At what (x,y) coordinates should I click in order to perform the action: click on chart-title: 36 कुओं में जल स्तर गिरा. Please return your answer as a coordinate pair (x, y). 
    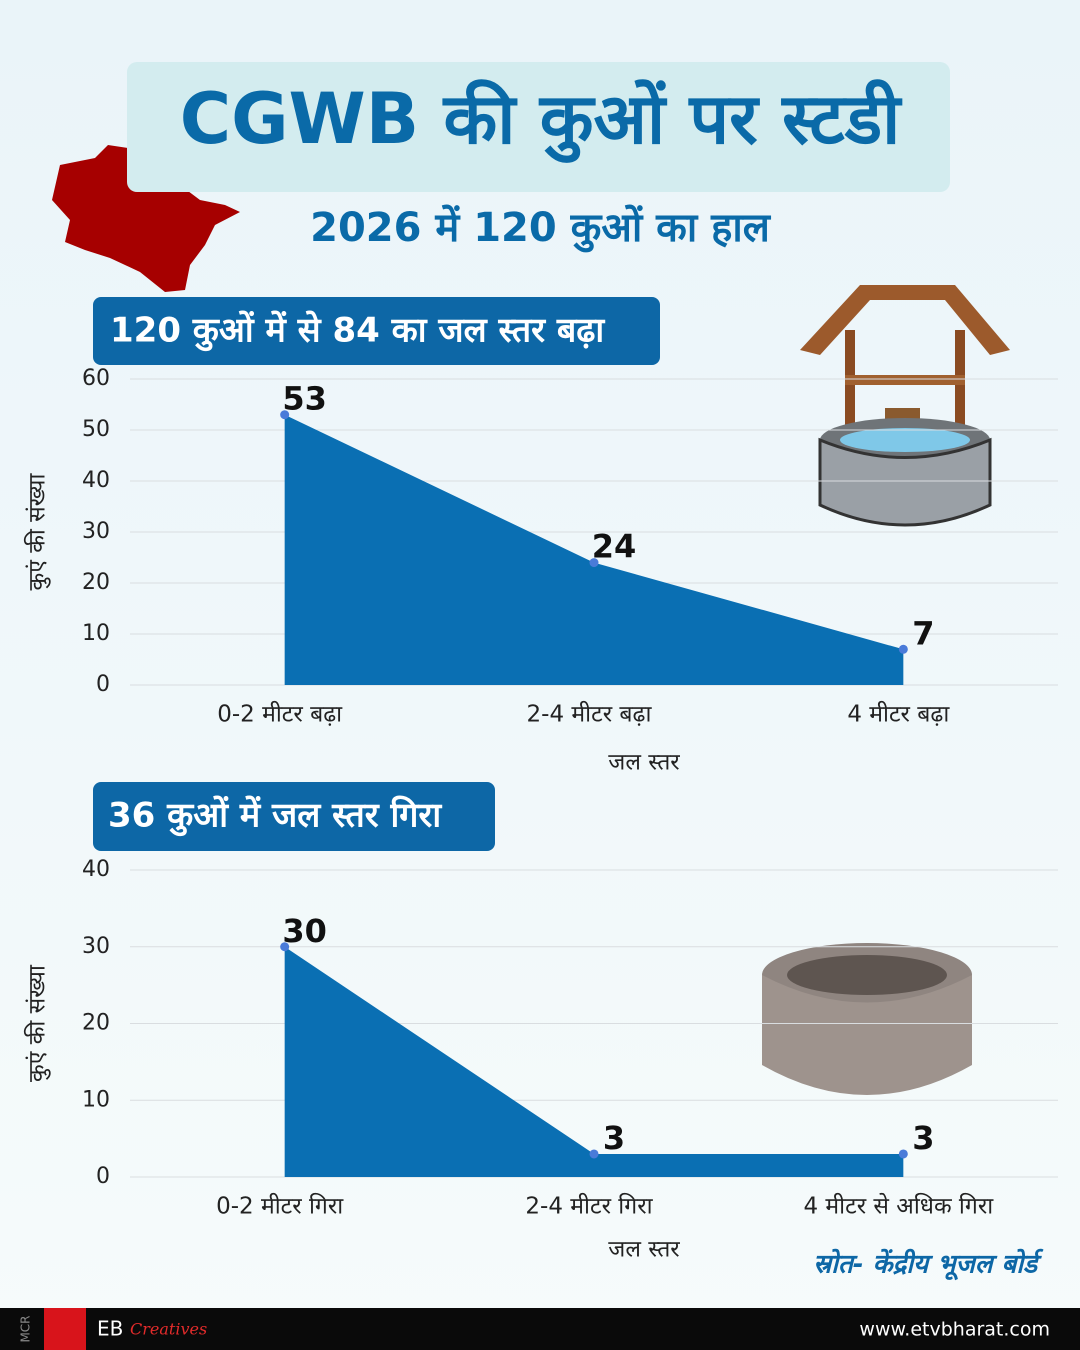
    Looking at the image, I should click on (275, 816).